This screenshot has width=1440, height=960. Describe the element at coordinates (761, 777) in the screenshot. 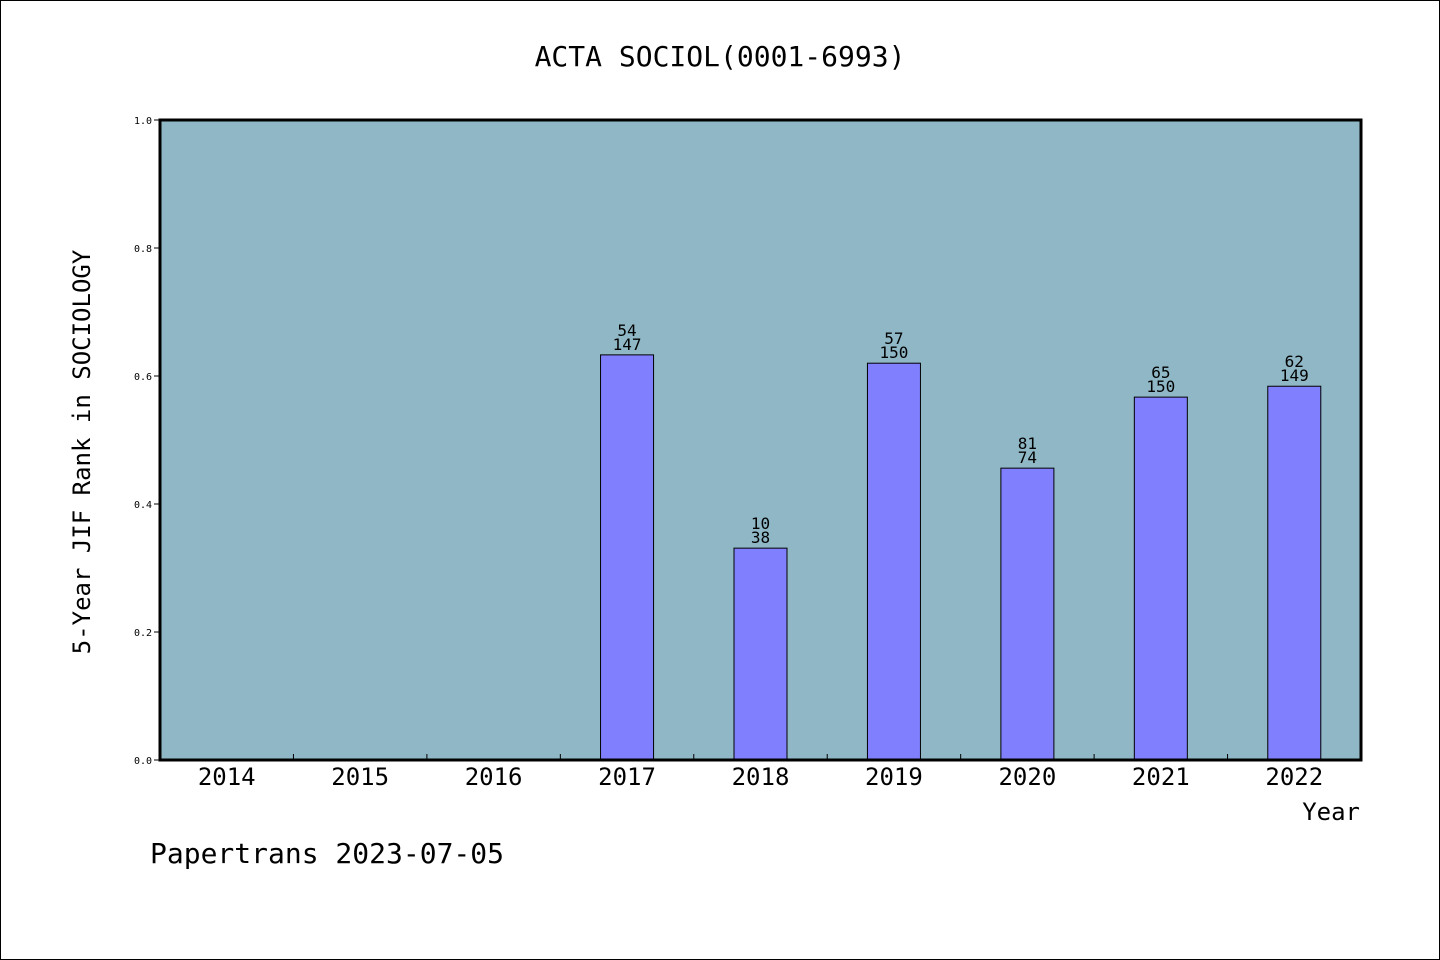

I see `x-tick-label: 2018` at that location.